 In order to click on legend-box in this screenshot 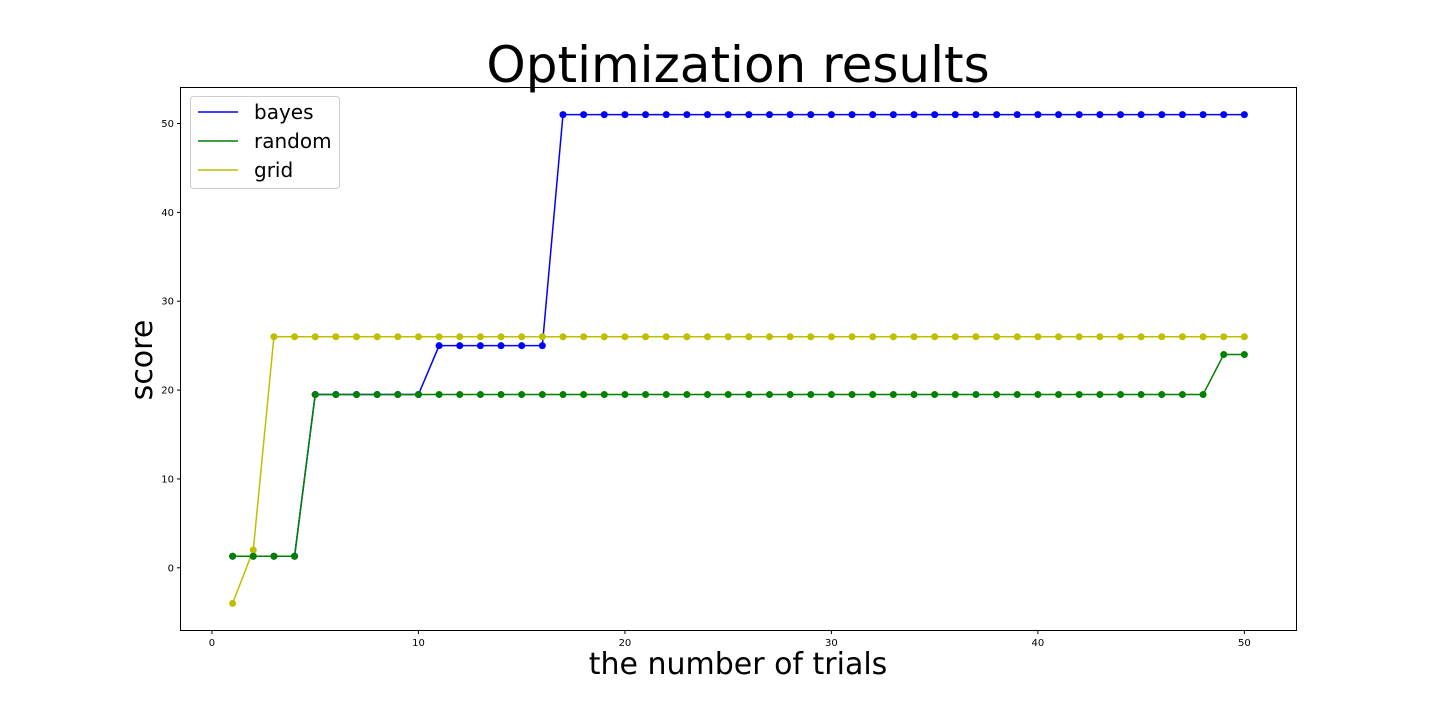, I will do `click(265, 142)`.